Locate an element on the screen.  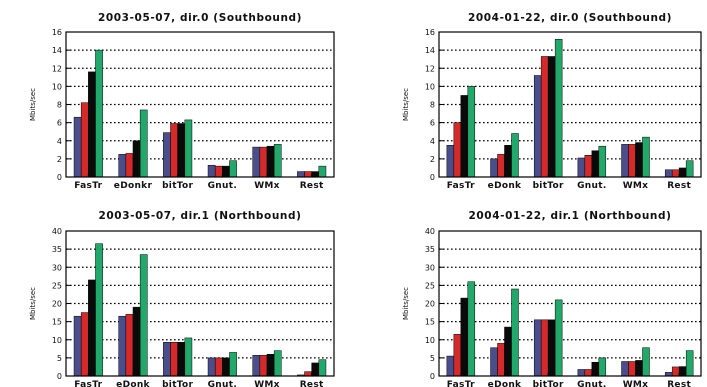
x-tick-label: bitTor is located at coordinates (548, 186).